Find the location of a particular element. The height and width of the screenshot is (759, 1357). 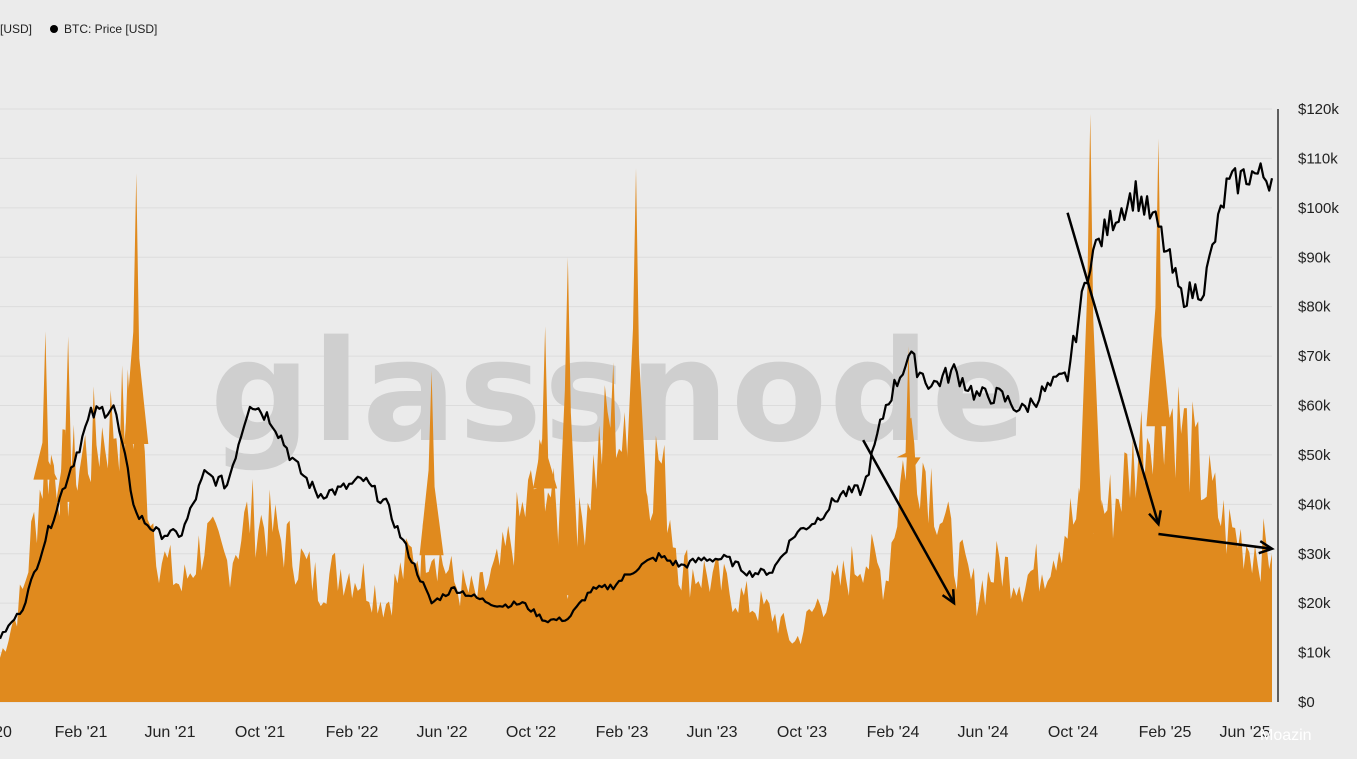

y-tick-label: $0 is located at coordinates (1306, 702).